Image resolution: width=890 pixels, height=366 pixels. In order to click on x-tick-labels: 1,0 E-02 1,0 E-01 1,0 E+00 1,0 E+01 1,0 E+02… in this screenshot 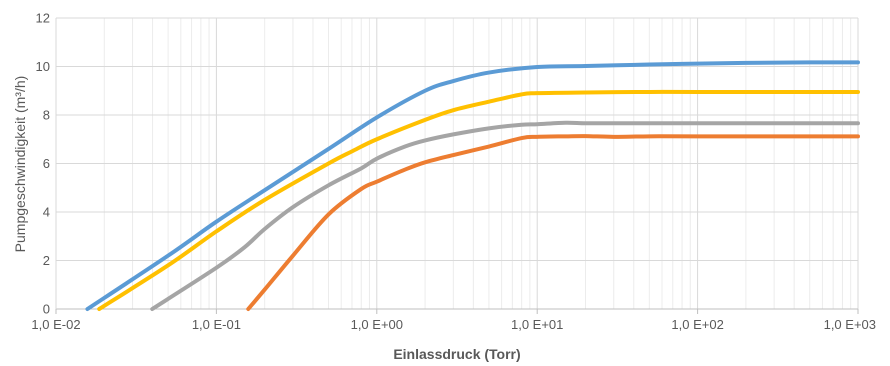, I will do `click(453, 324)`.